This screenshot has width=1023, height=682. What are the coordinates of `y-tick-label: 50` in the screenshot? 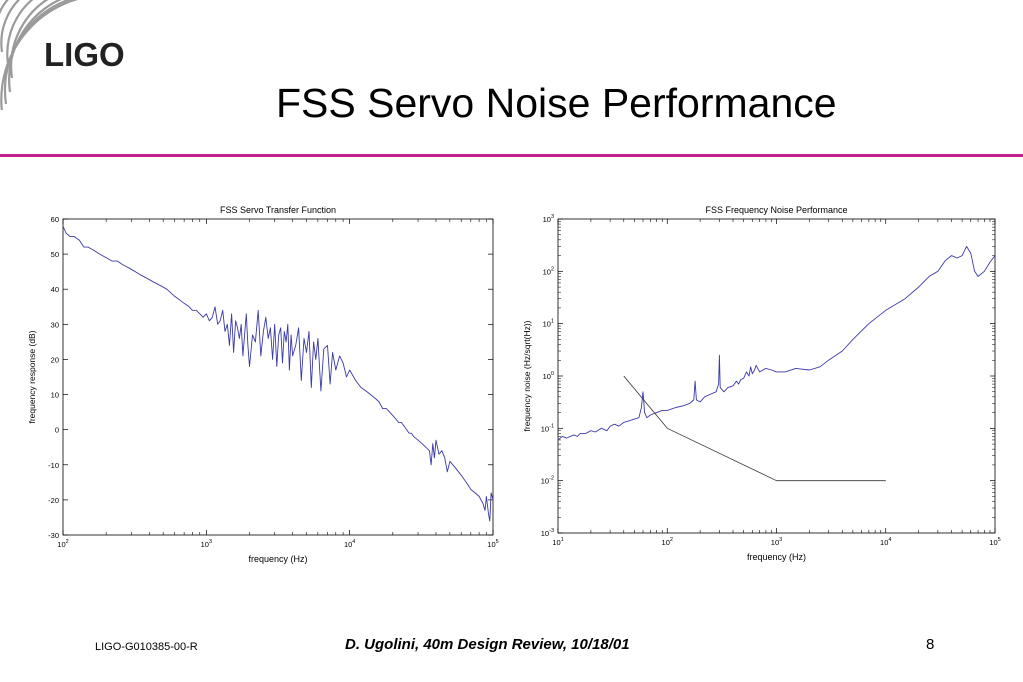 It's located at (55, 254).